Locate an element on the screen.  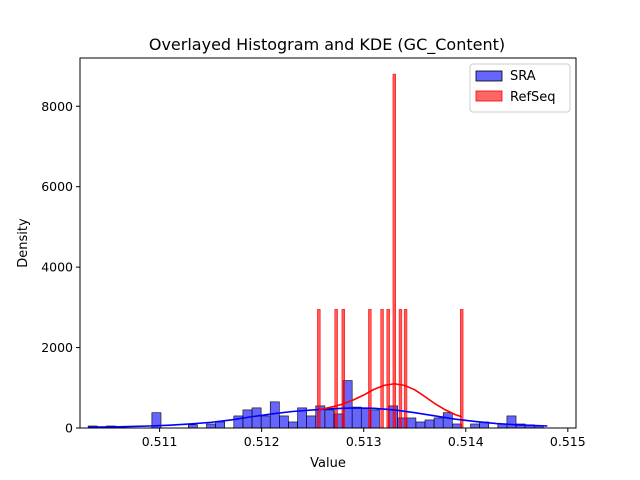
x-tick-label: 0.513 is located at coordinates (364, 441).